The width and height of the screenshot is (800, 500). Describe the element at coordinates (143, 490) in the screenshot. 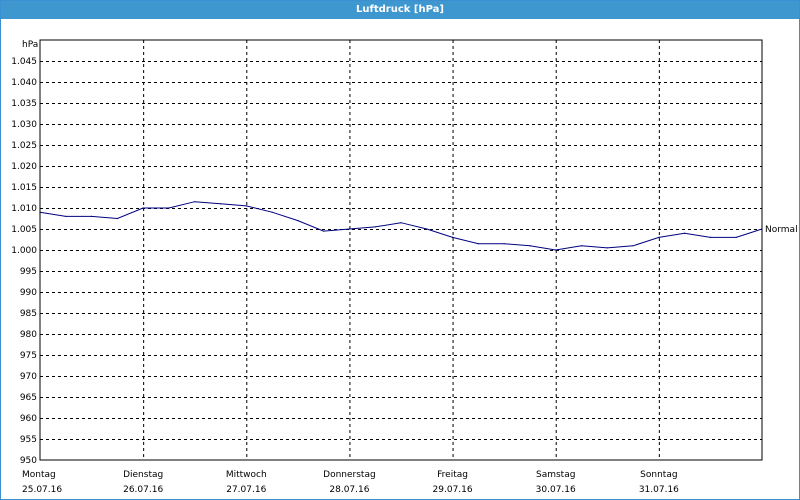

I see `x-tick-date: 26.07.16` at that location.